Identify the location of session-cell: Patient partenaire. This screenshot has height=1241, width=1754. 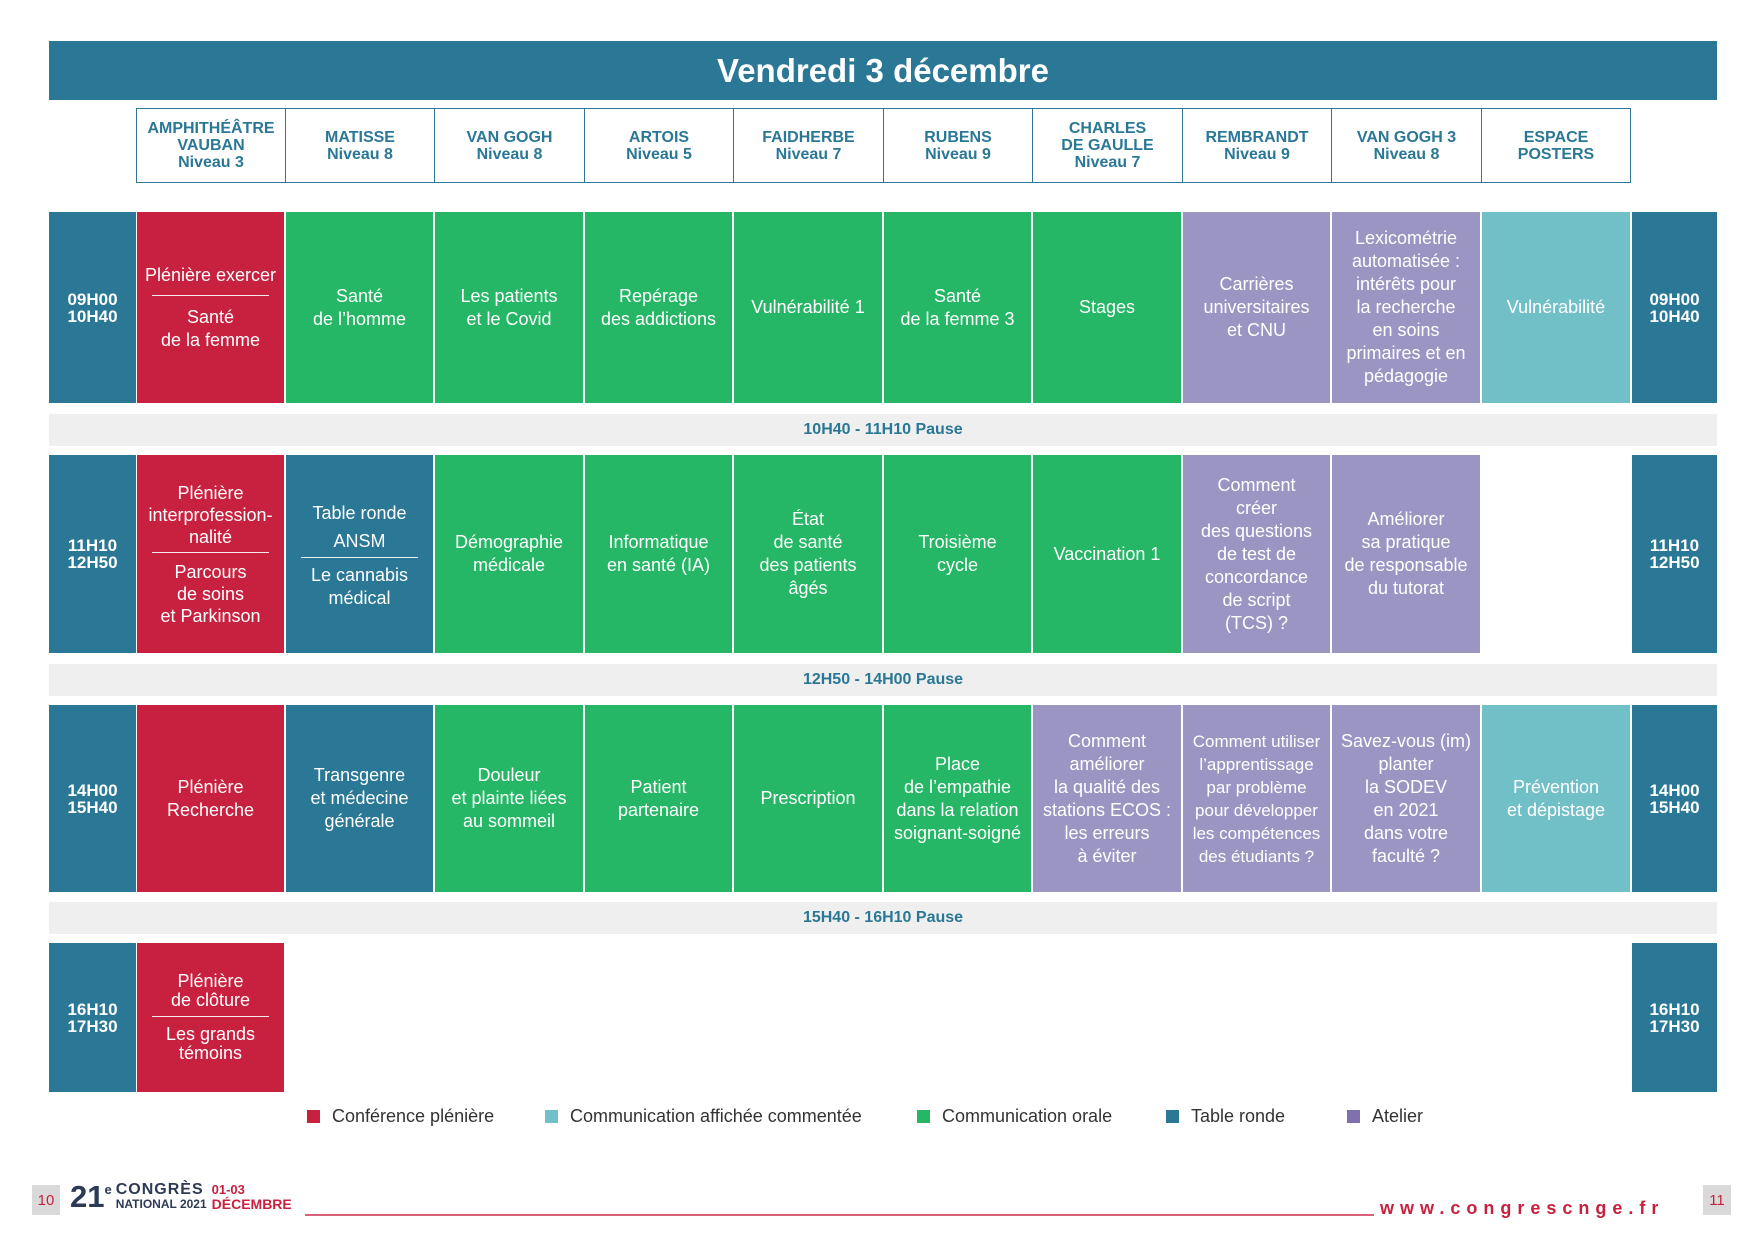
(658, 798).